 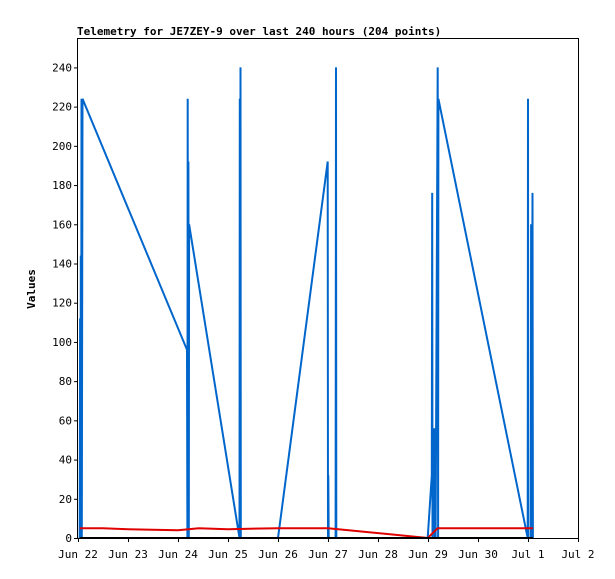 What do you see at coordinates (31, 289) in the screenshot?
I see `y-axis-label: Values` at bounding box center [31, 289].